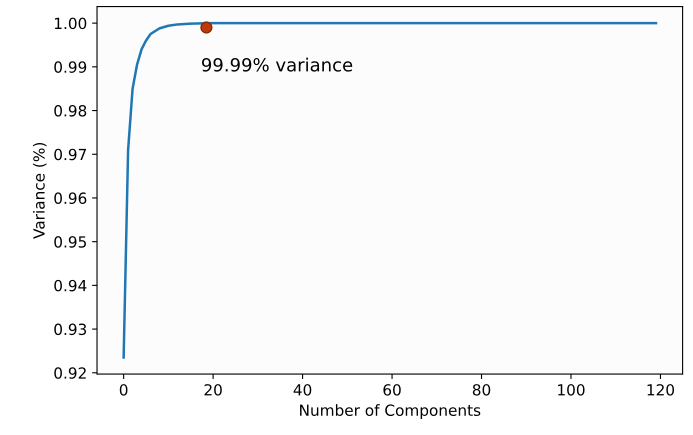  Describe the element at coordinates (70, 242) in the screenshot. I see `y-tick-label: 0.95` at that location.